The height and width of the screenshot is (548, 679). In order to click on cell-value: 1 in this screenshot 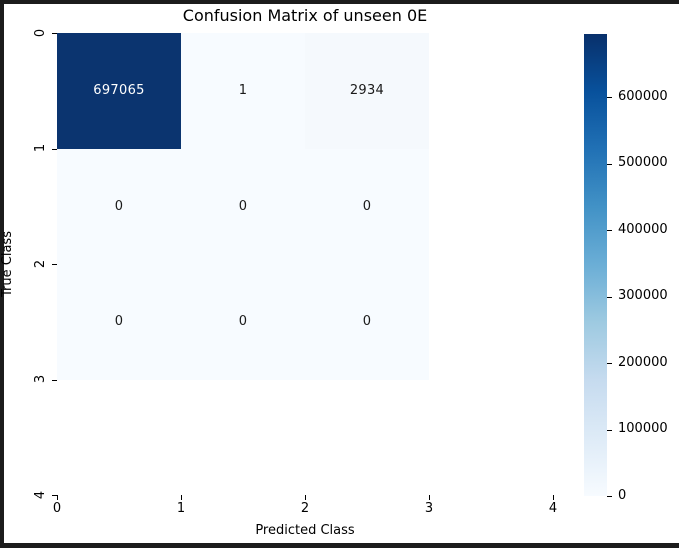, I will do `click(243, 91)`.